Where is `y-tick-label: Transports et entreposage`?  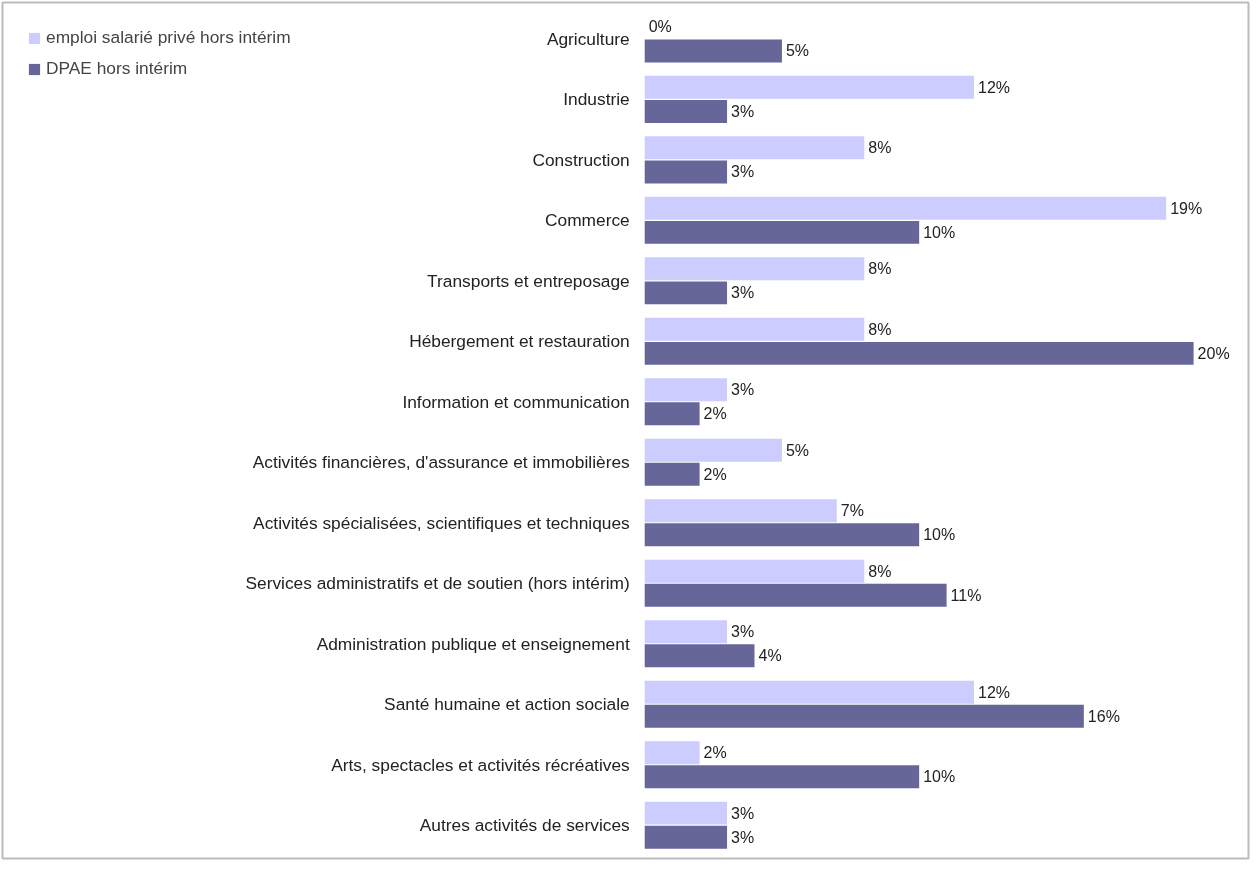
y-tick-label: Transports et entreposage is located at coordinates (528, 280).